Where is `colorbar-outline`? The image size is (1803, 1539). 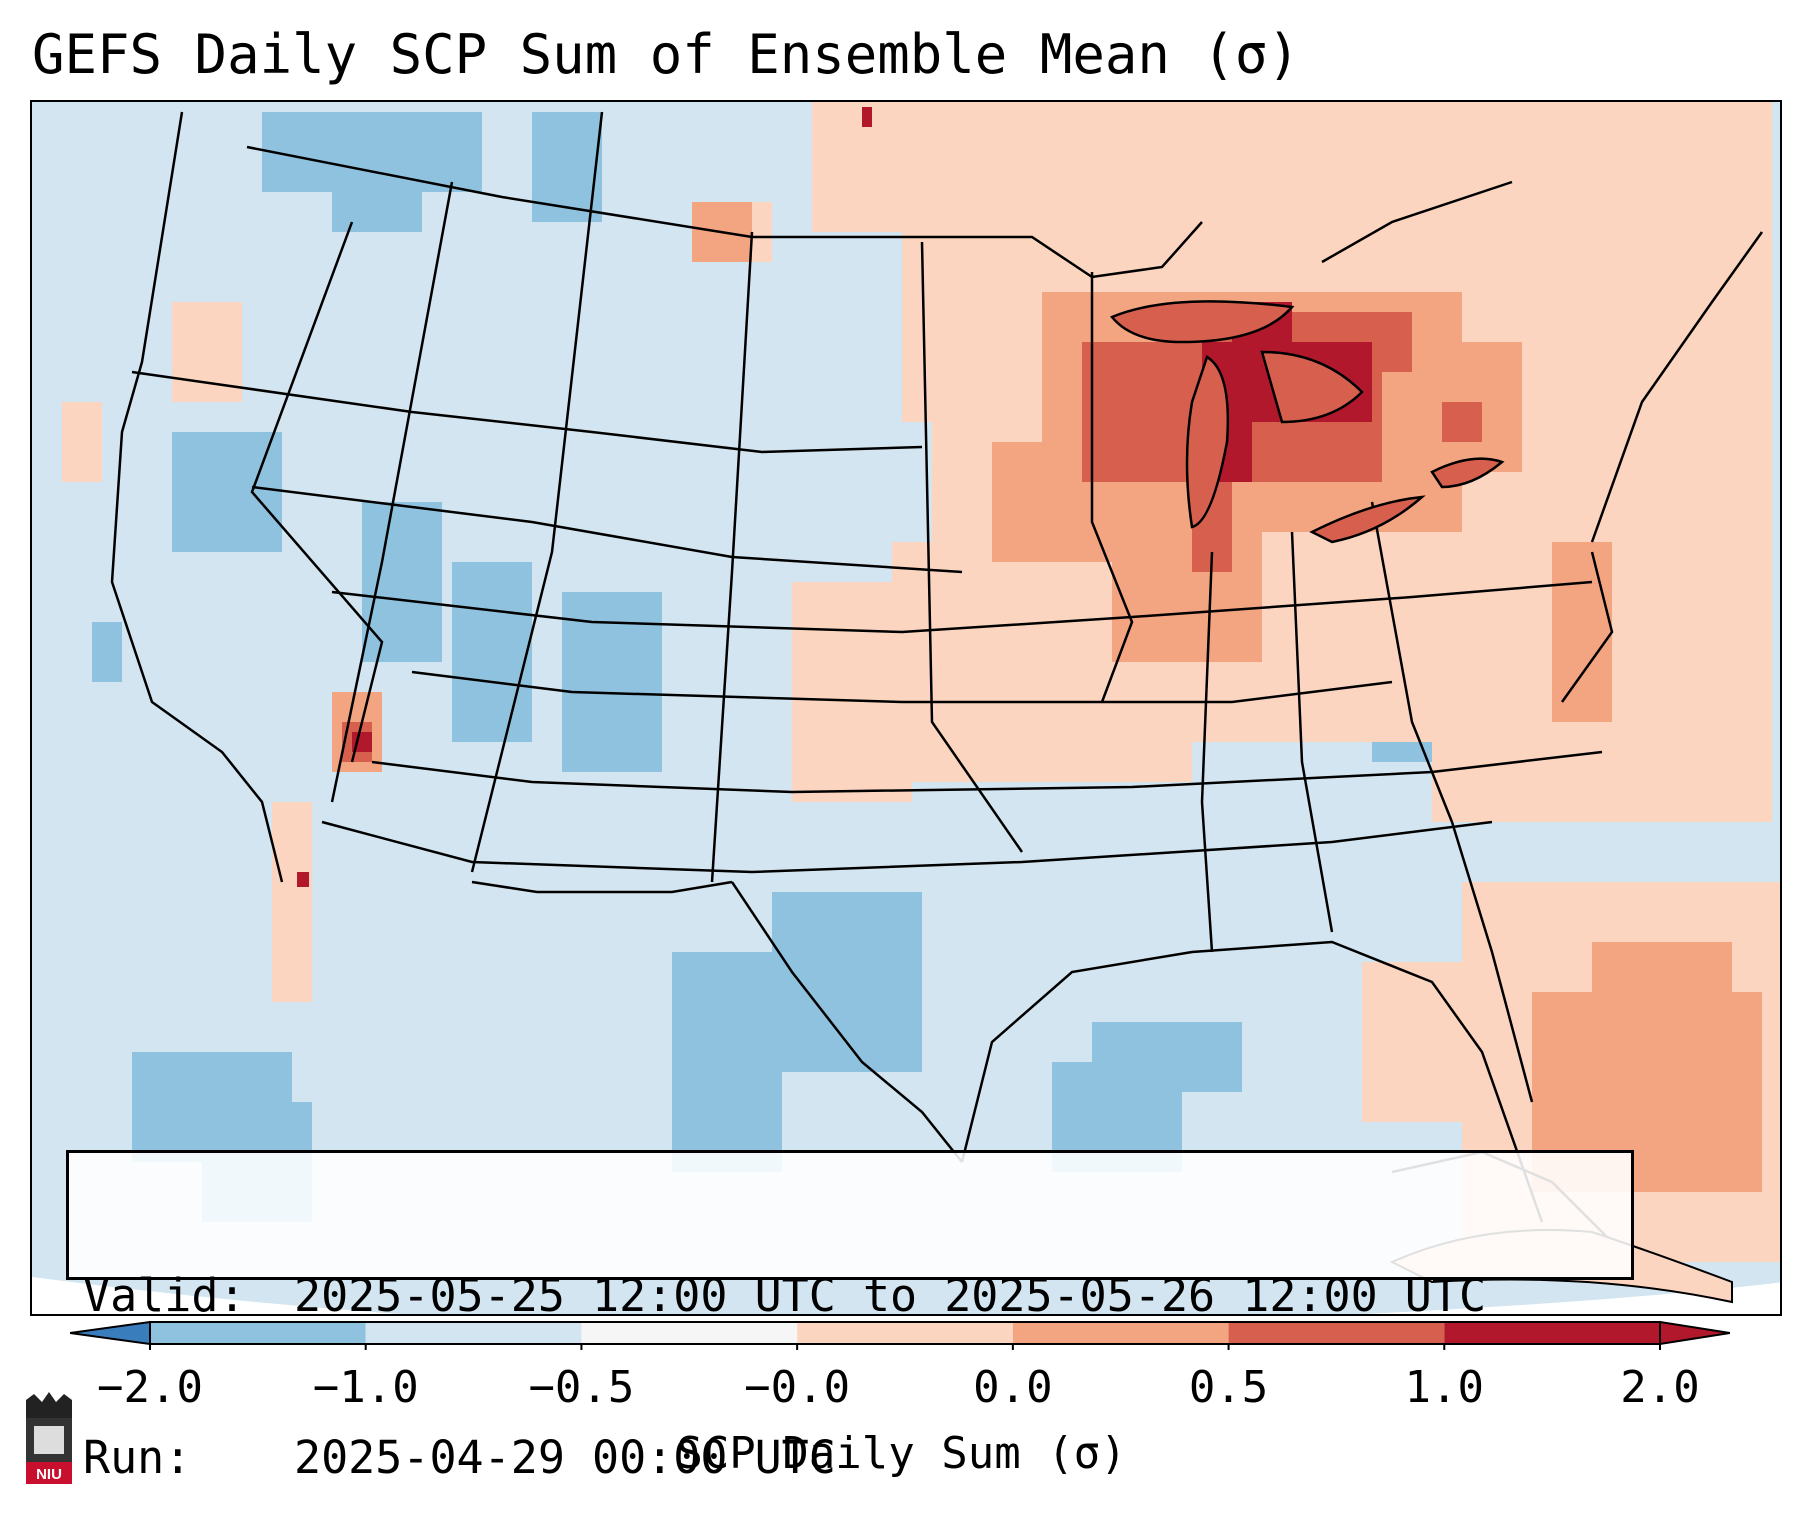
colorbar-outline is located at coordinates (905, 1333).